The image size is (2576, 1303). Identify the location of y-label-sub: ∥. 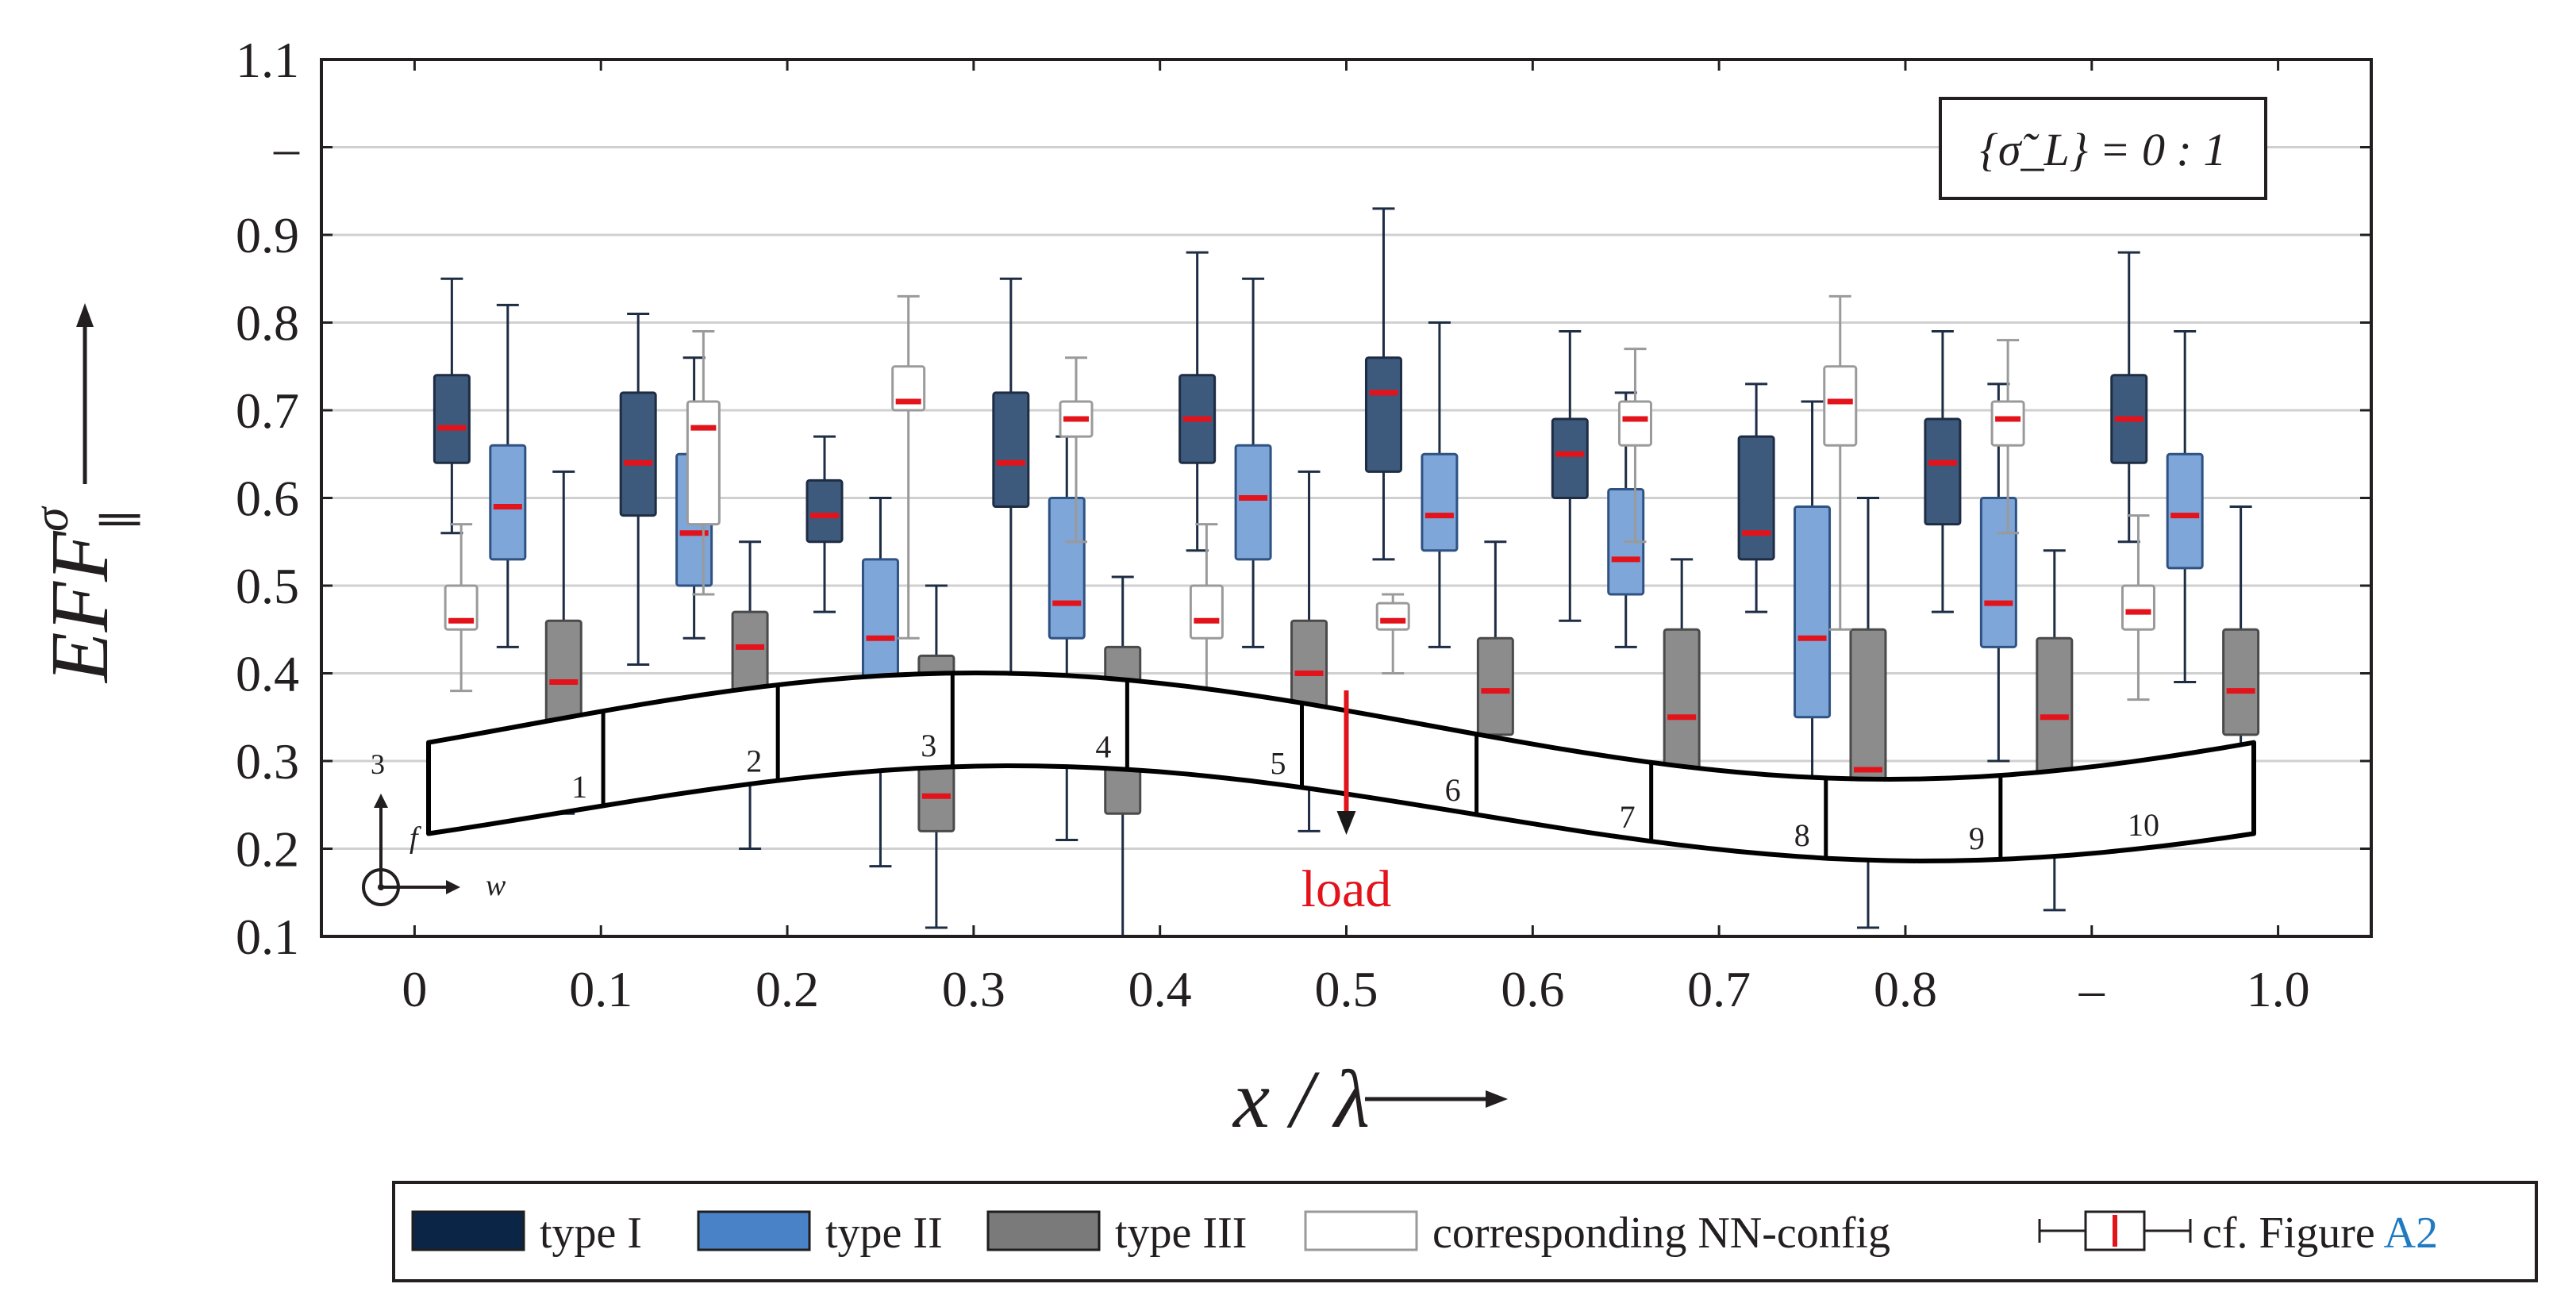
(121, 519).